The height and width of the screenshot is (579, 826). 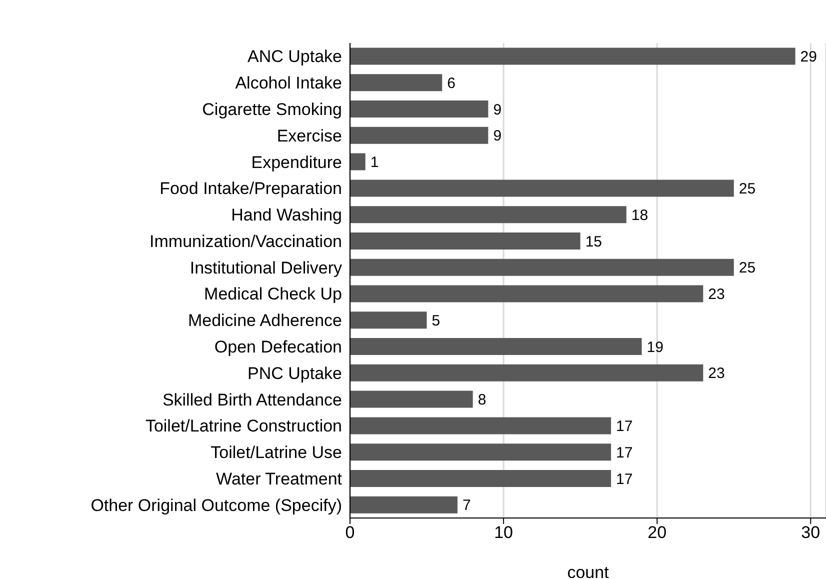 What do you see at coordinates (272, 110) in the screenshot?
I see `y-tick-label: Cigarette Smoking` at bounding box center [272, 110].